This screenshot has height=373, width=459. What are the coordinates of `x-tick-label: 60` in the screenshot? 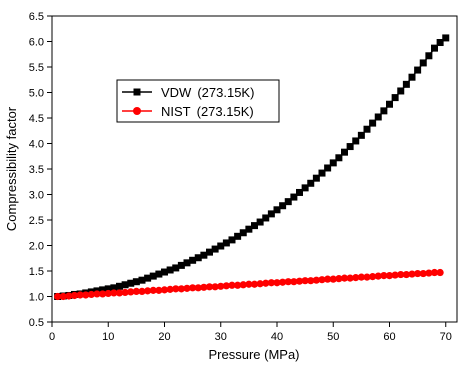 It's located at (389, 337).